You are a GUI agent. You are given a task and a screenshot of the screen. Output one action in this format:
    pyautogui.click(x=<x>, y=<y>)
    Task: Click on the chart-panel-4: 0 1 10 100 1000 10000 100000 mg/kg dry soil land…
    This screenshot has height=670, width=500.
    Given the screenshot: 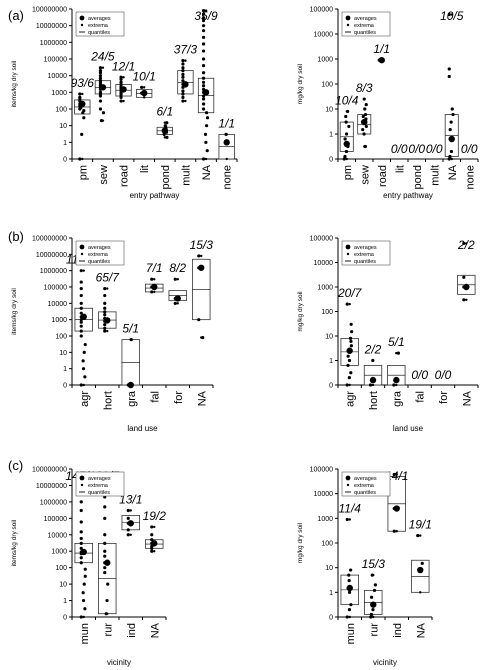 What is the action you would take?
    pyautogui.click(x=388, y=334)
    